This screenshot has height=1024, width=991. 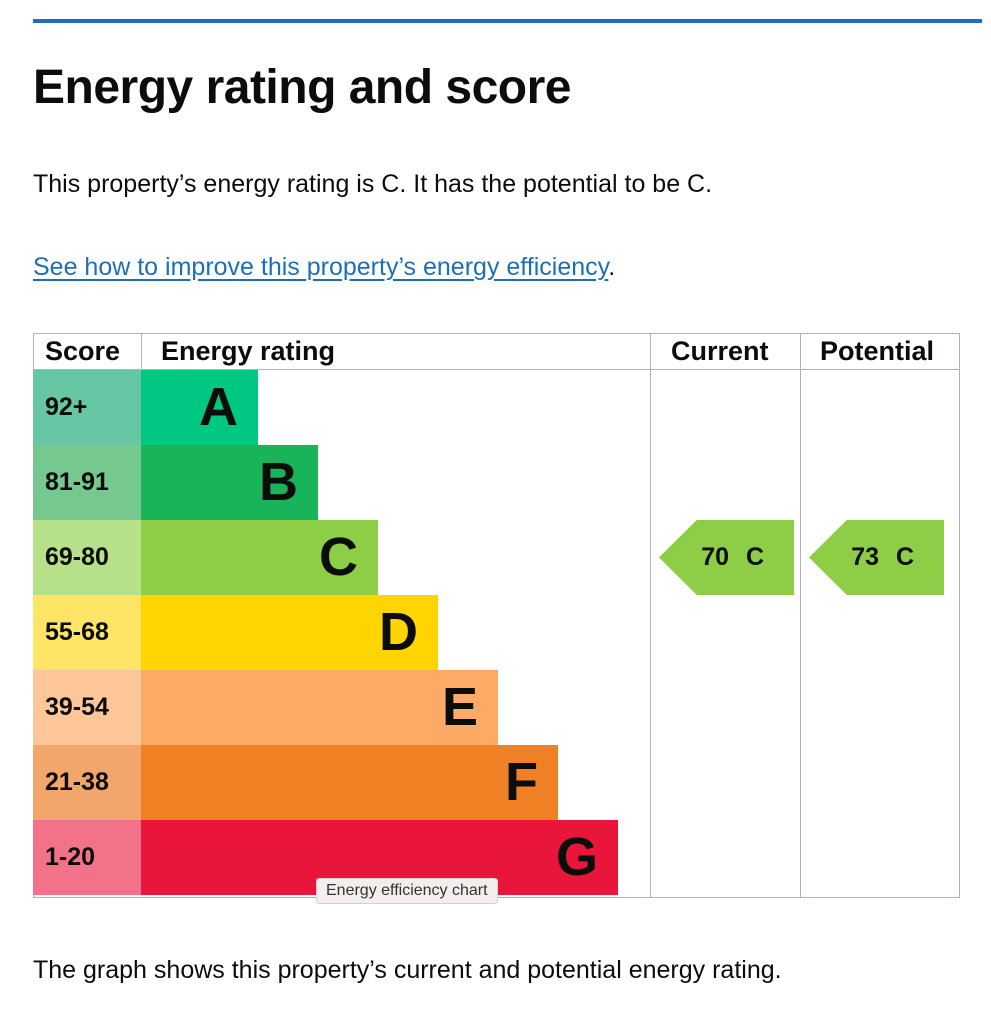 I want to click on current-divider, so click(x=650, y=615).